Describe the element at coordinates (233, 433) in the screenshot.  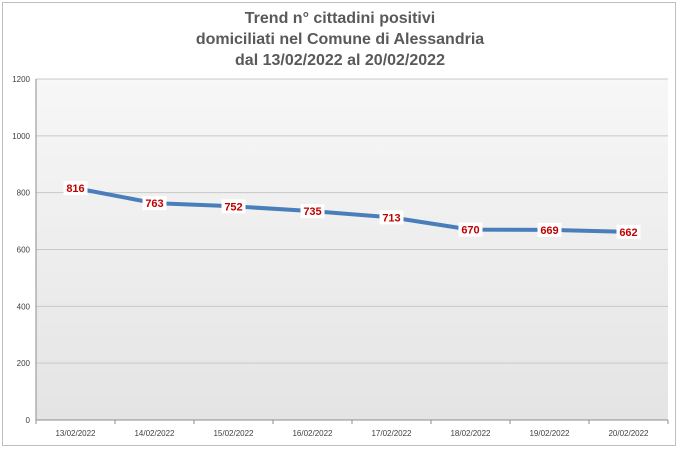
I see `x-tick-label: 15/02/2022` at that location.